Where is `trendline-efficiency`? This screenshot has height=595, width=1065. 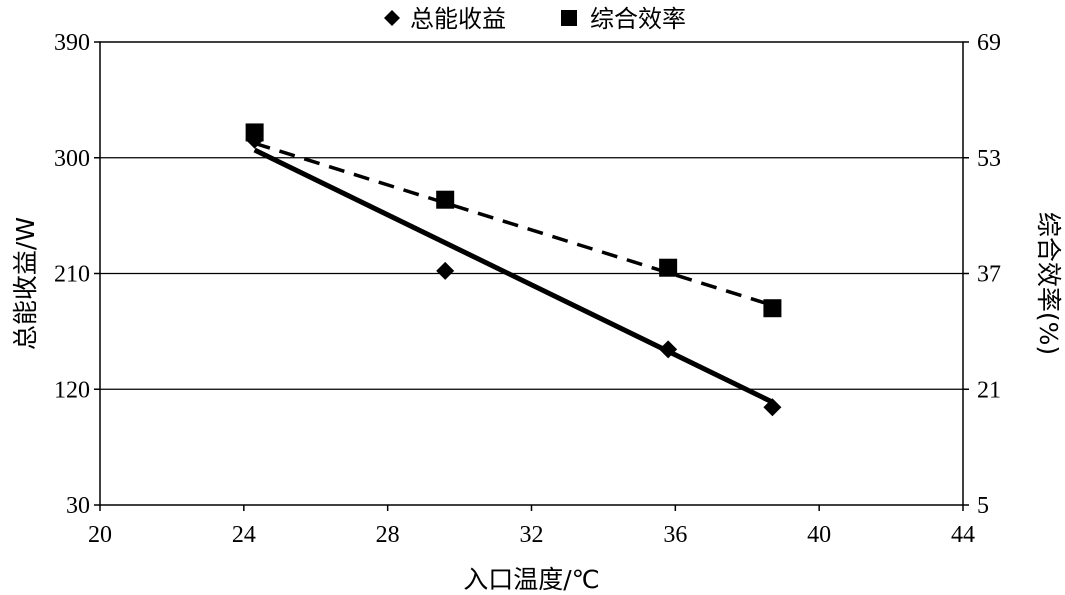
trendline-efficiency is located at coordinates (513, 224).